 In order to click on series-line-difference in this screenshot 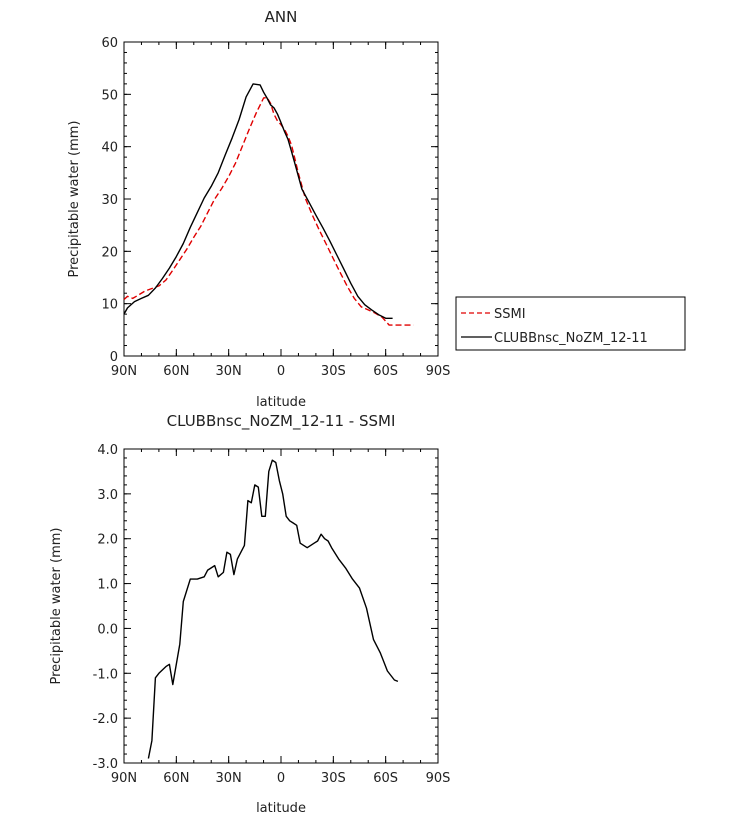, I will do `click(273, 609)`.